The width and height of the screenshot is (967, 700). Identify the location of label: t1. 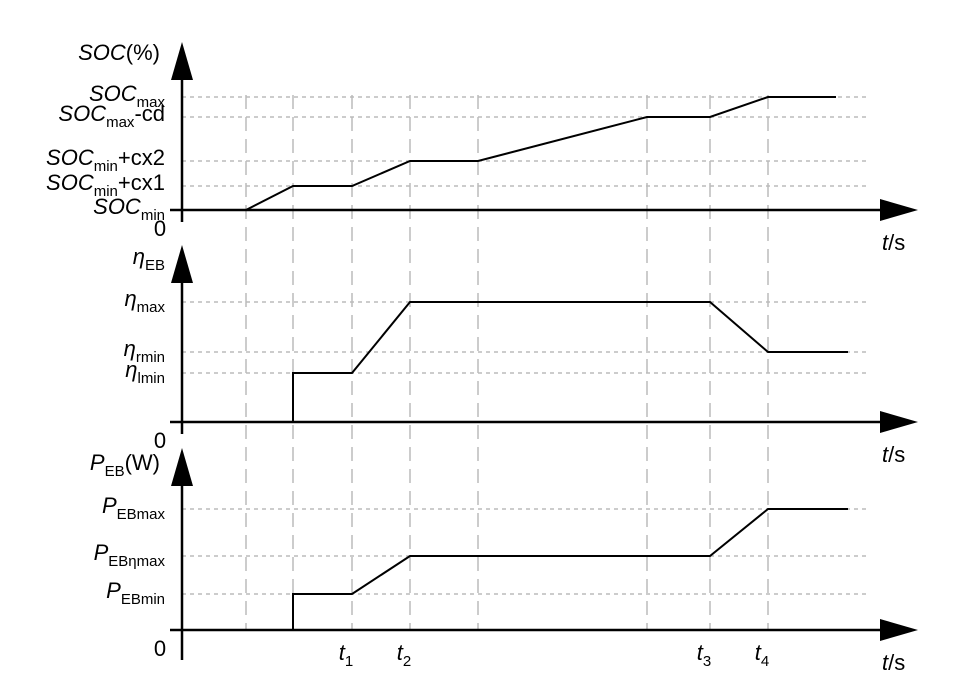
(346, 655).